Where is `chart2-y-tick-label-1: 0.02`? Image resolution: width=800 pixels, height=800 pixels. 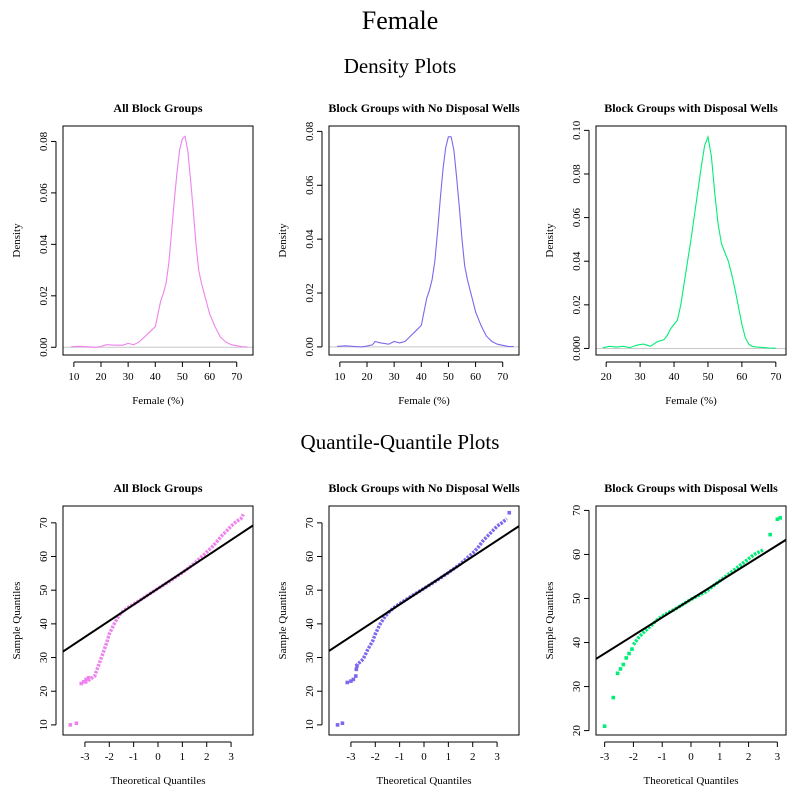
chart2-y-tick-label-1: 0.02 is located at coordinates (577, 304).